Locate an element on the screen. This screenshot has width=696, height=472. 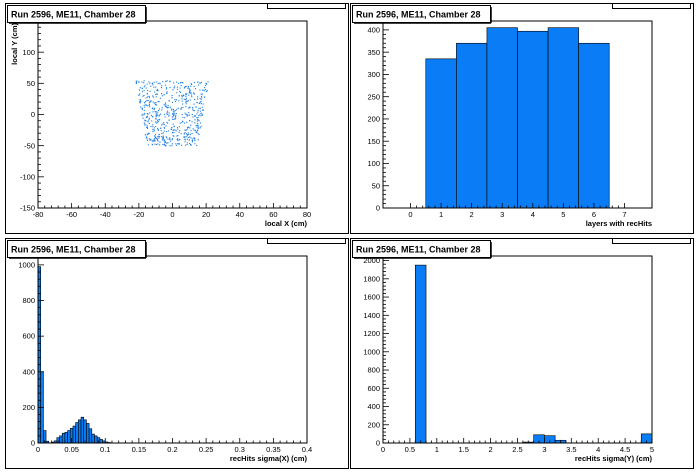
y-tick-label: 350 is located at coordinates (373, 52).